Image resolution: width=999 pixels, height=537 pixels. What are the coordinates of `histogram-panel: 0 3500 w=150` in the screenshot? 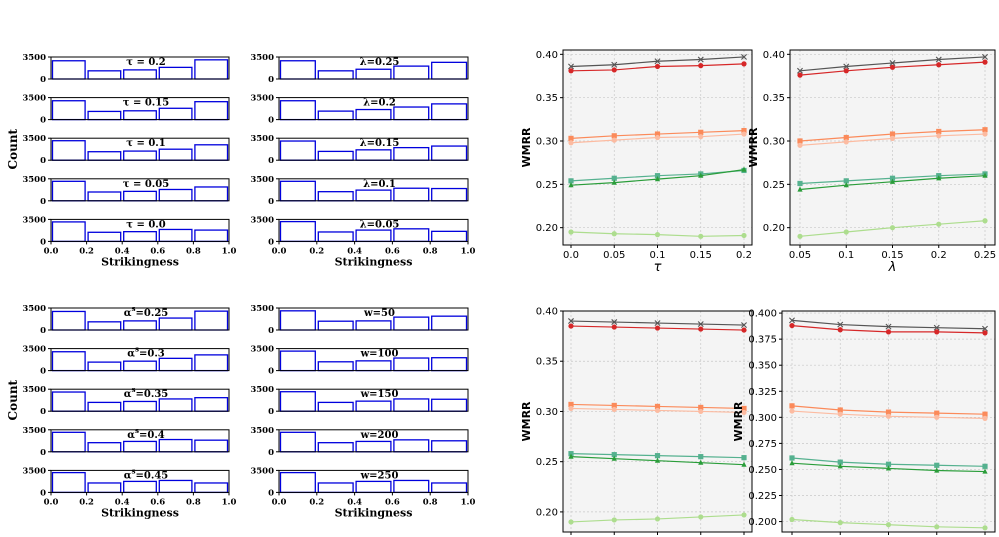 It's located at (359, 401).